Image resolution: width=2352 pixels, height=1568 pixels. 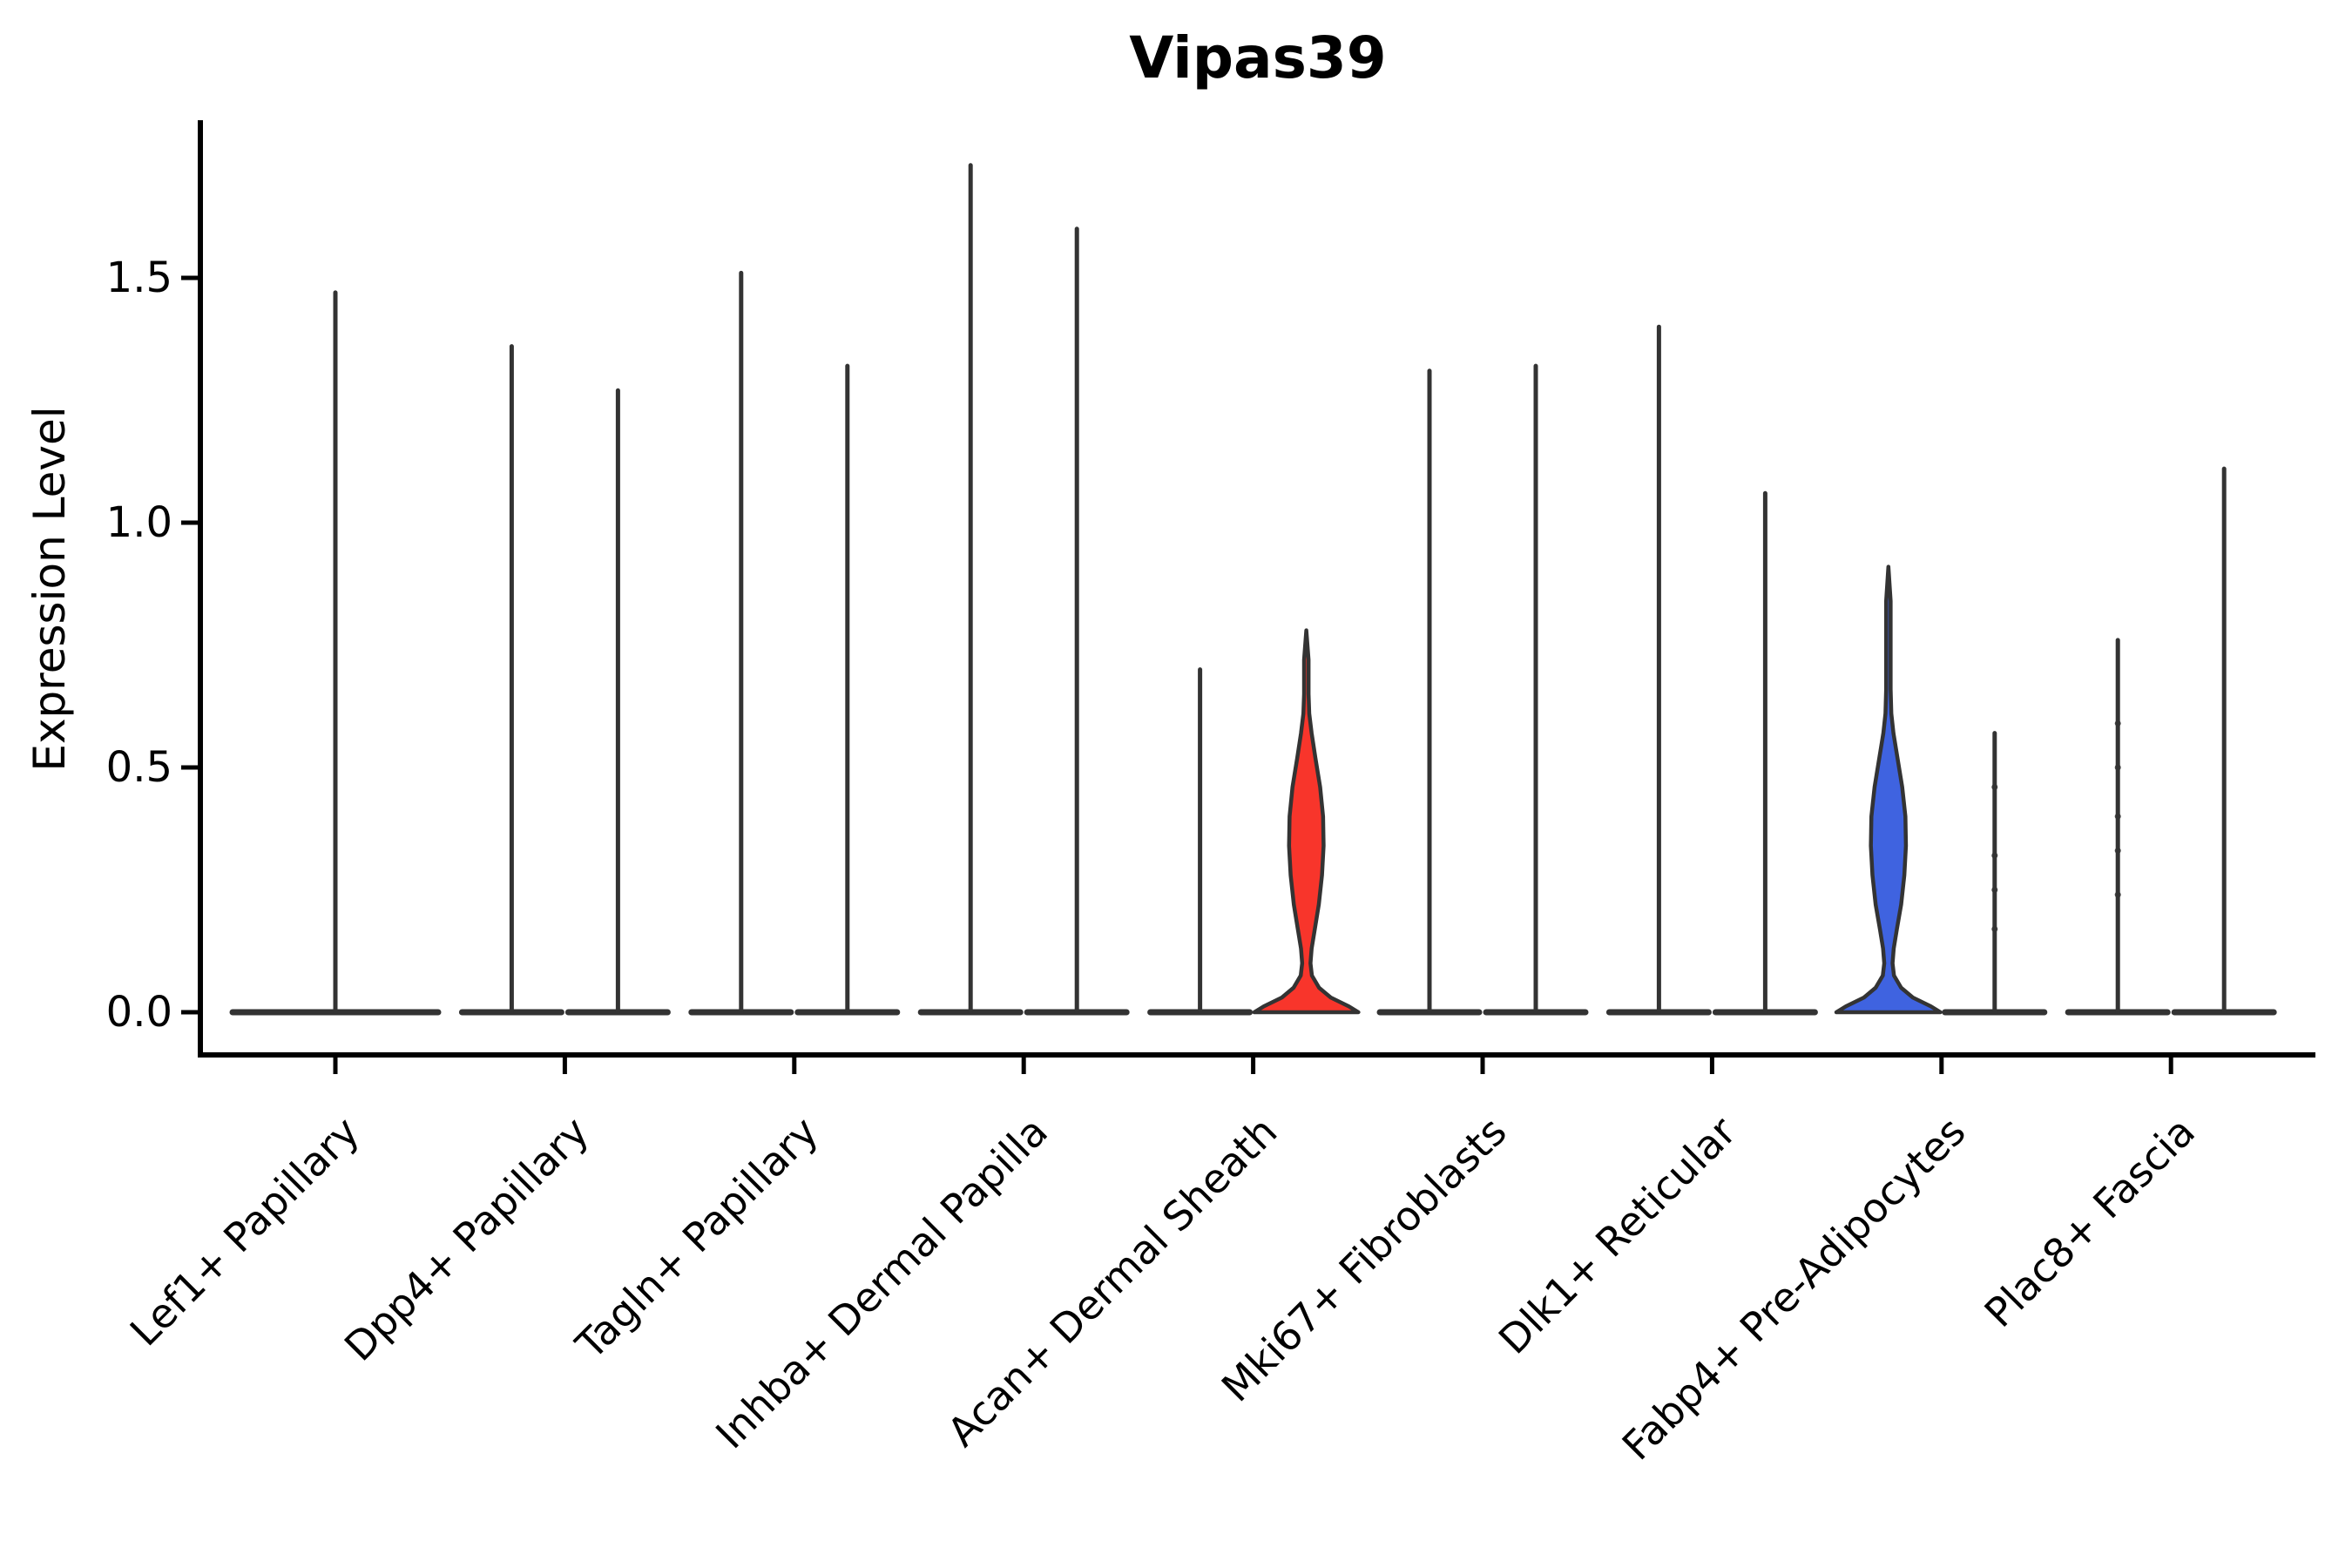 What do you see at coordinates (2090, 1222) in the screenshot?
I see `x-tick-label: Plac8+ Fascia` at bounding box center [2090, 1222].